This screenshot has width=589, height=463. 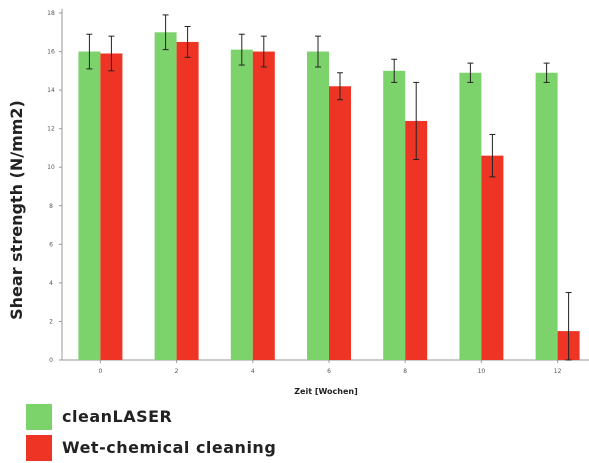 What do you see at coordinates (253, 371) in the screenshot?
I see `x-tick-label: 4` at bounding box center [253, 371].